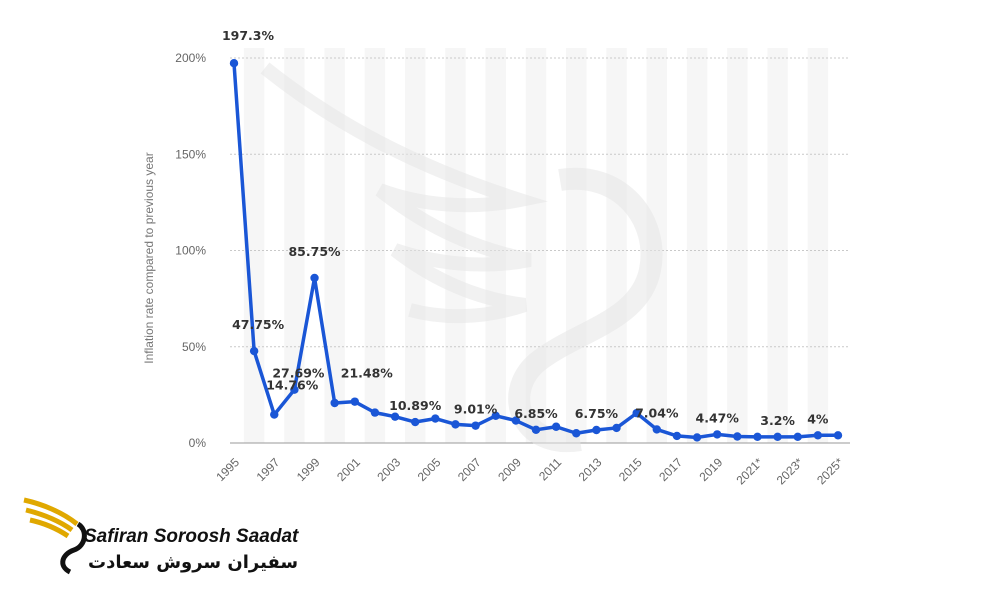  I want to click on x-tick-label: 1999, so click(308, 469).